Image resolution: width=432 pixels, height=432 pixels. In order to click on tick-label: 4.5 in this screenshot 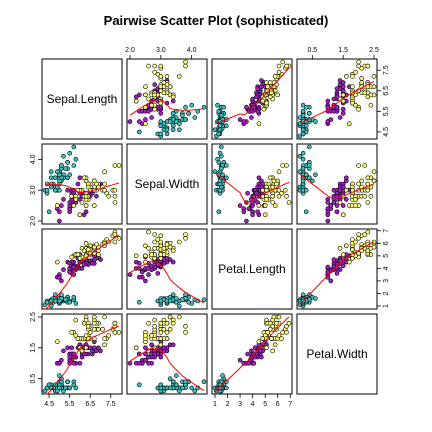, I will do `click(49, 404)`.